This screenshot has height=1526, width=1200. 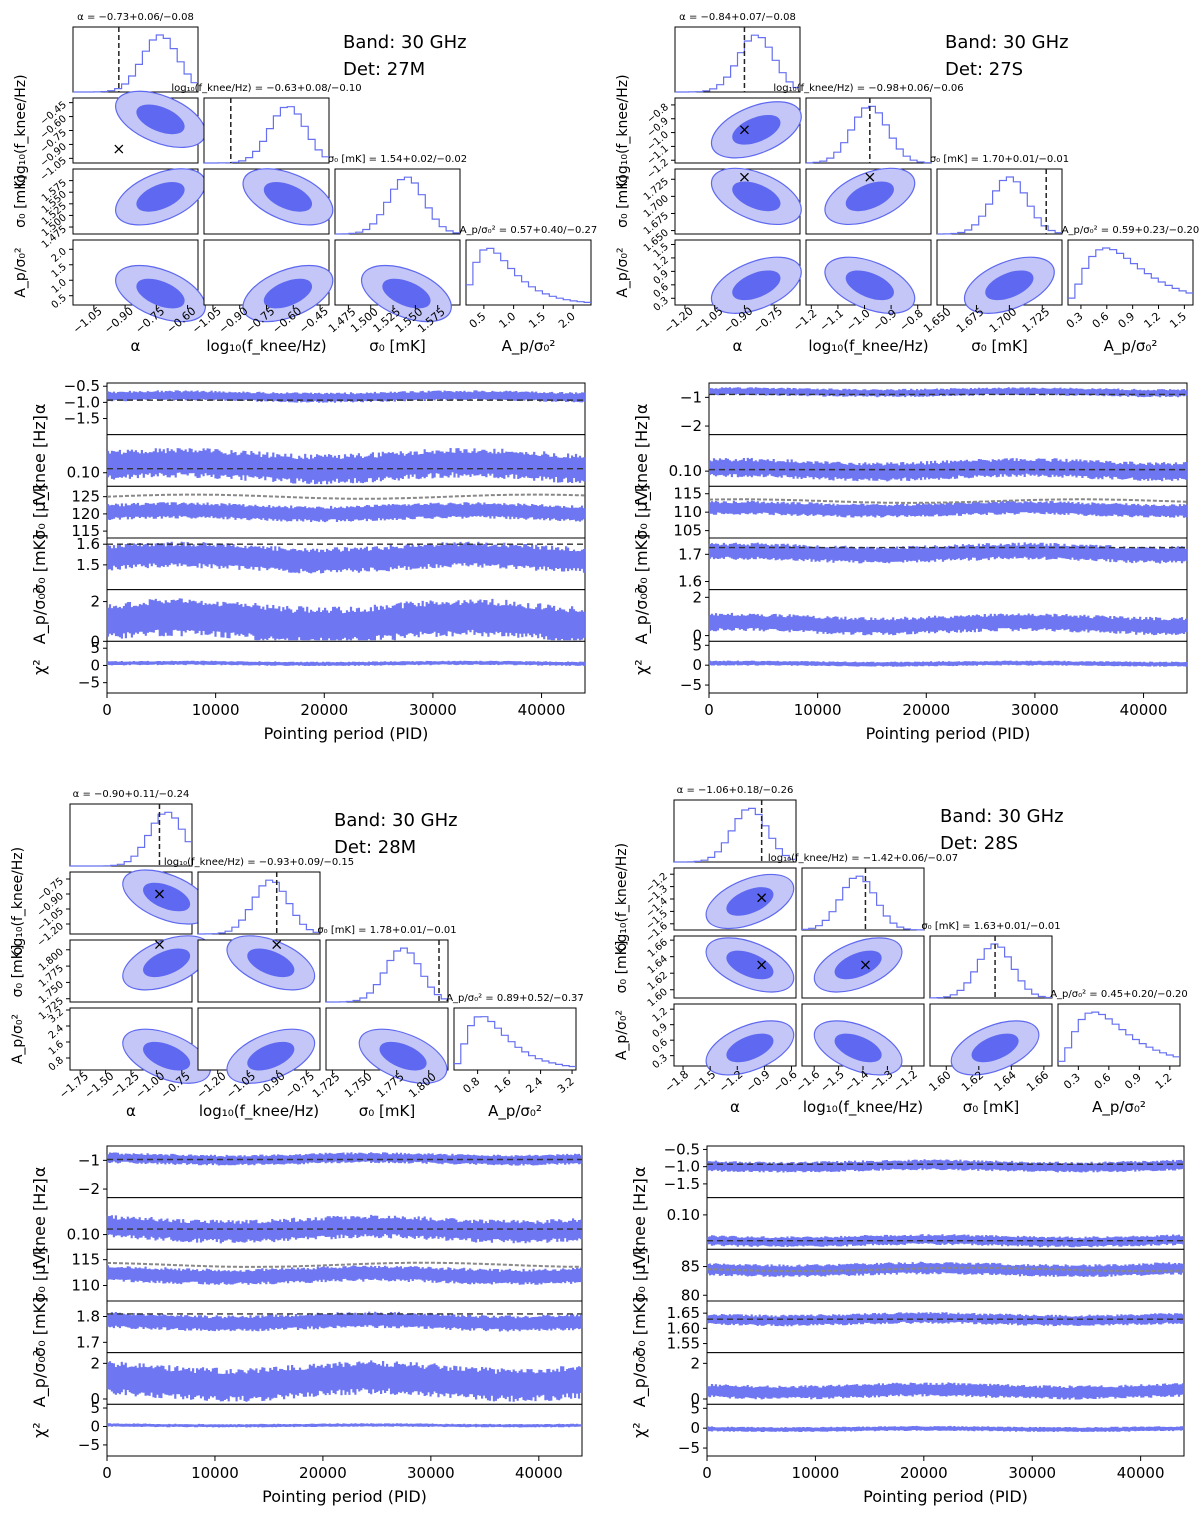 What do you see at coordinates (85, 531) in the screenshot?
I see `y-tick-label: 115` at bounding box center [85, 531].